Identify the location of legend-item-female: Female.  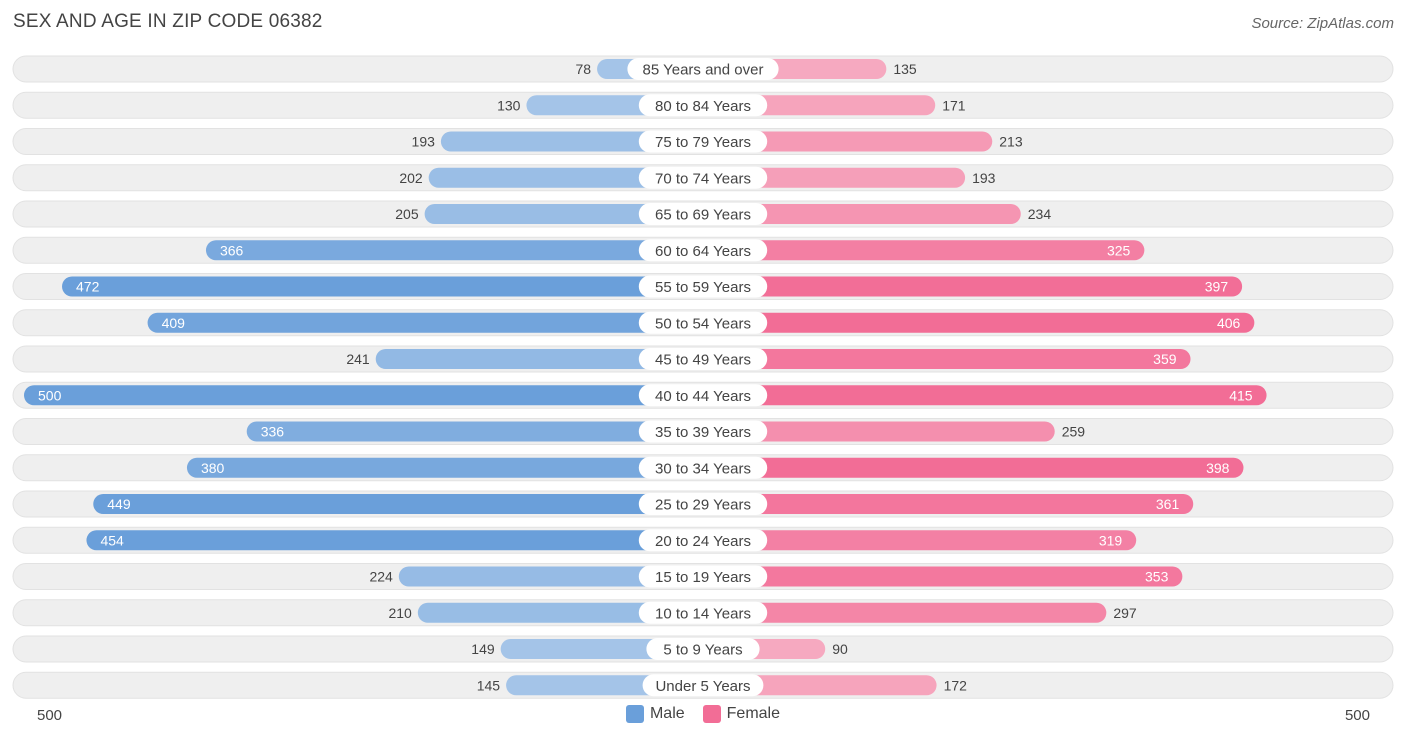
(741, 714).